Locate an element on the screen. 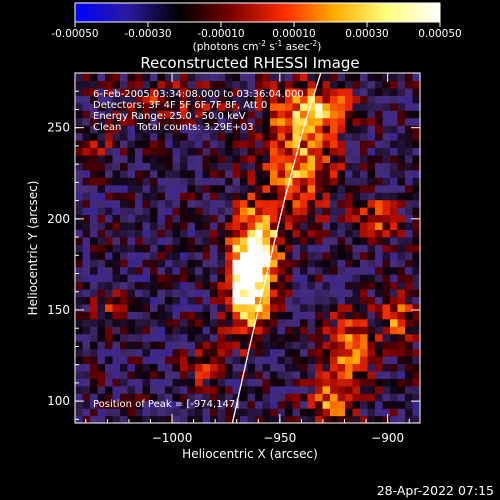  colorbar-gradient is located at coordinates (257, 12).